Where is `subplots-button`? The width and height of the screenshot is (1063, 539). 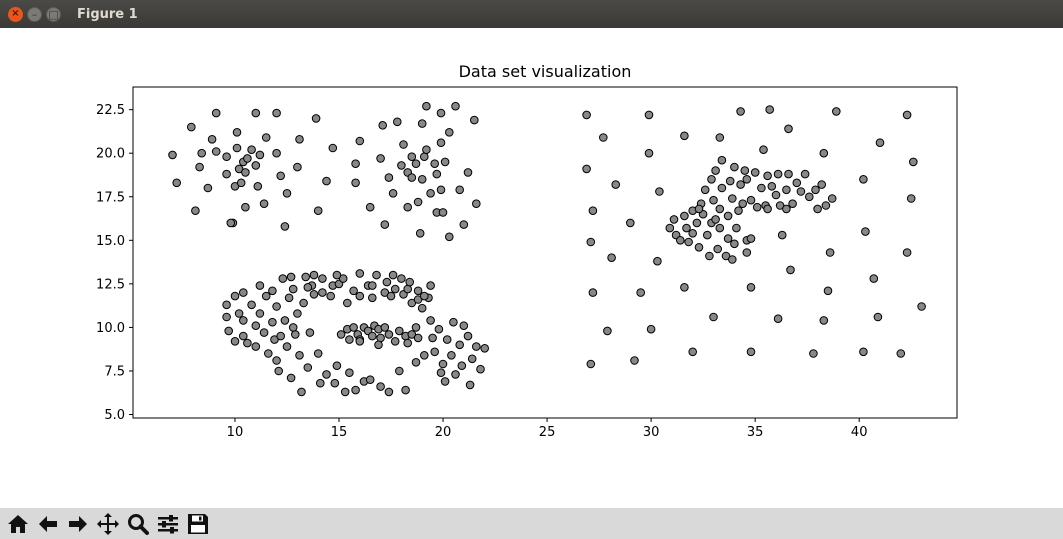
subplots-button is located at coordinates (167, 523).